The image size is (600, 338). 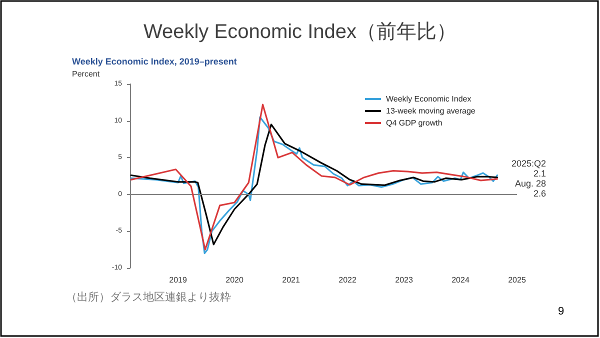 I want to click on x-tick-label: 2025, so click(x=517, y=280).